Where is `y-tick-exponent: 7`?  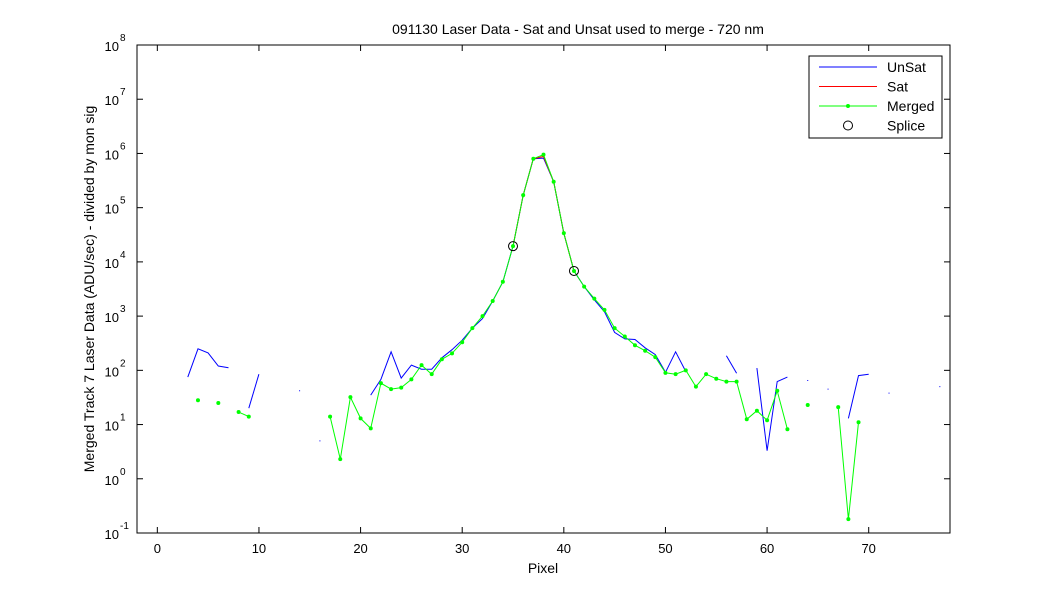 y-tick-exponent: 7 is located at coordinates (123, 92).